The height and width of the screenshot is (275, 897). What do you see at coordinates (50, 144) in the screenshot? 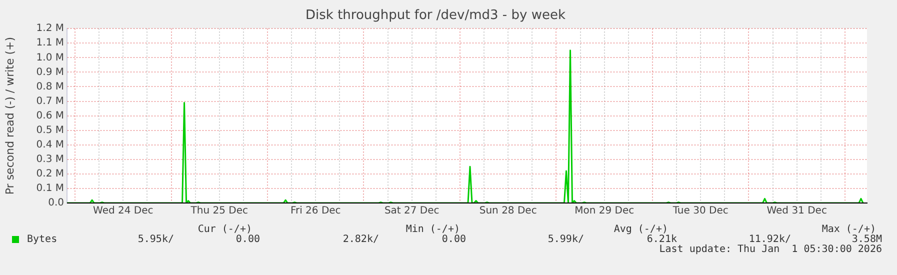
I see `y-tick-label: 0.4 M` at bounding box center [50, 144].